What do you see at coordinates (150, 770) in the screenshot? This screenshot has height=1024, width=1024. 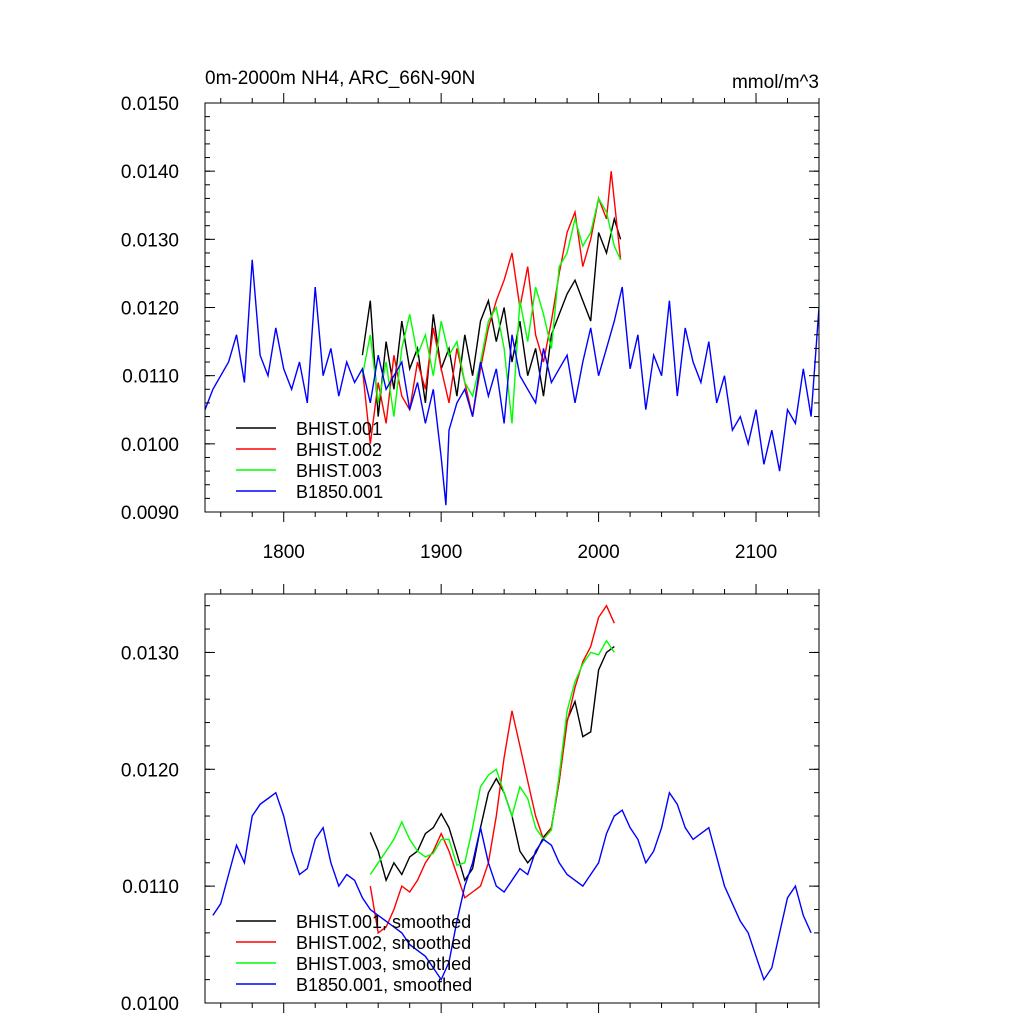 I see `bottom-ytick-label: 0.0120` at bounding box center [150, 770].